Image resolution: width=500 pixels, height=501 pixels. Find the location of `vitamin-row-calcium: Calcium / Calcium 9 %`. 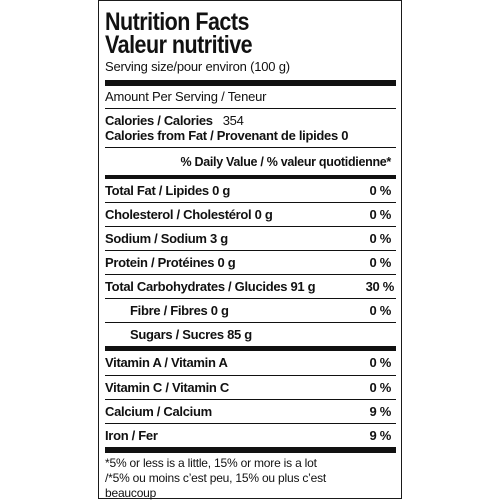

vitamin-row-calcium: Calcium / Calcium 9 % is located at coordinates (250, 412).